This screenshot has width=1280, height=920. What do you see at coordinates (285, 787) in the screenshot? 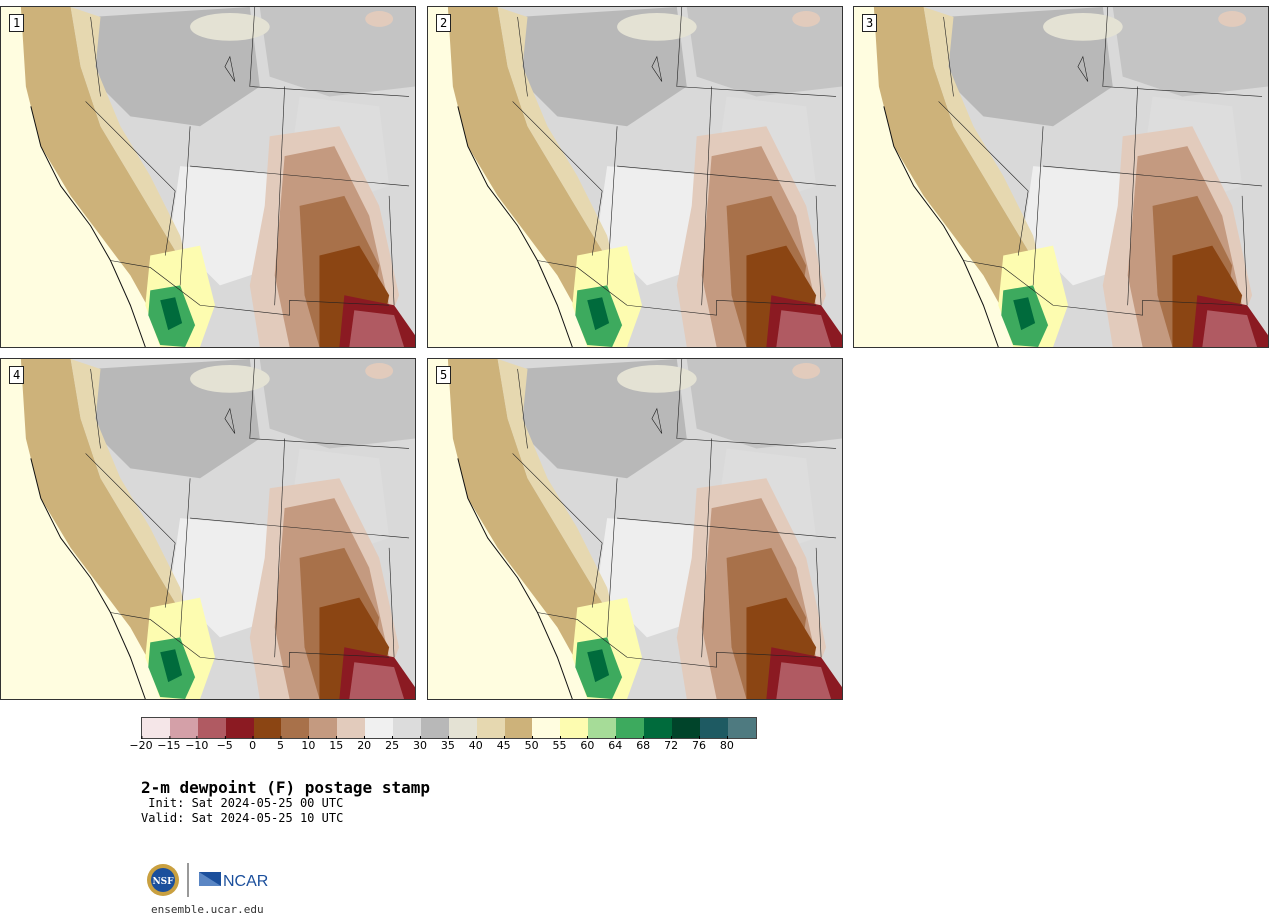
I see `figure-title: 2-m dewpoint (F) postage stamp` at bounding box center [285, 787].